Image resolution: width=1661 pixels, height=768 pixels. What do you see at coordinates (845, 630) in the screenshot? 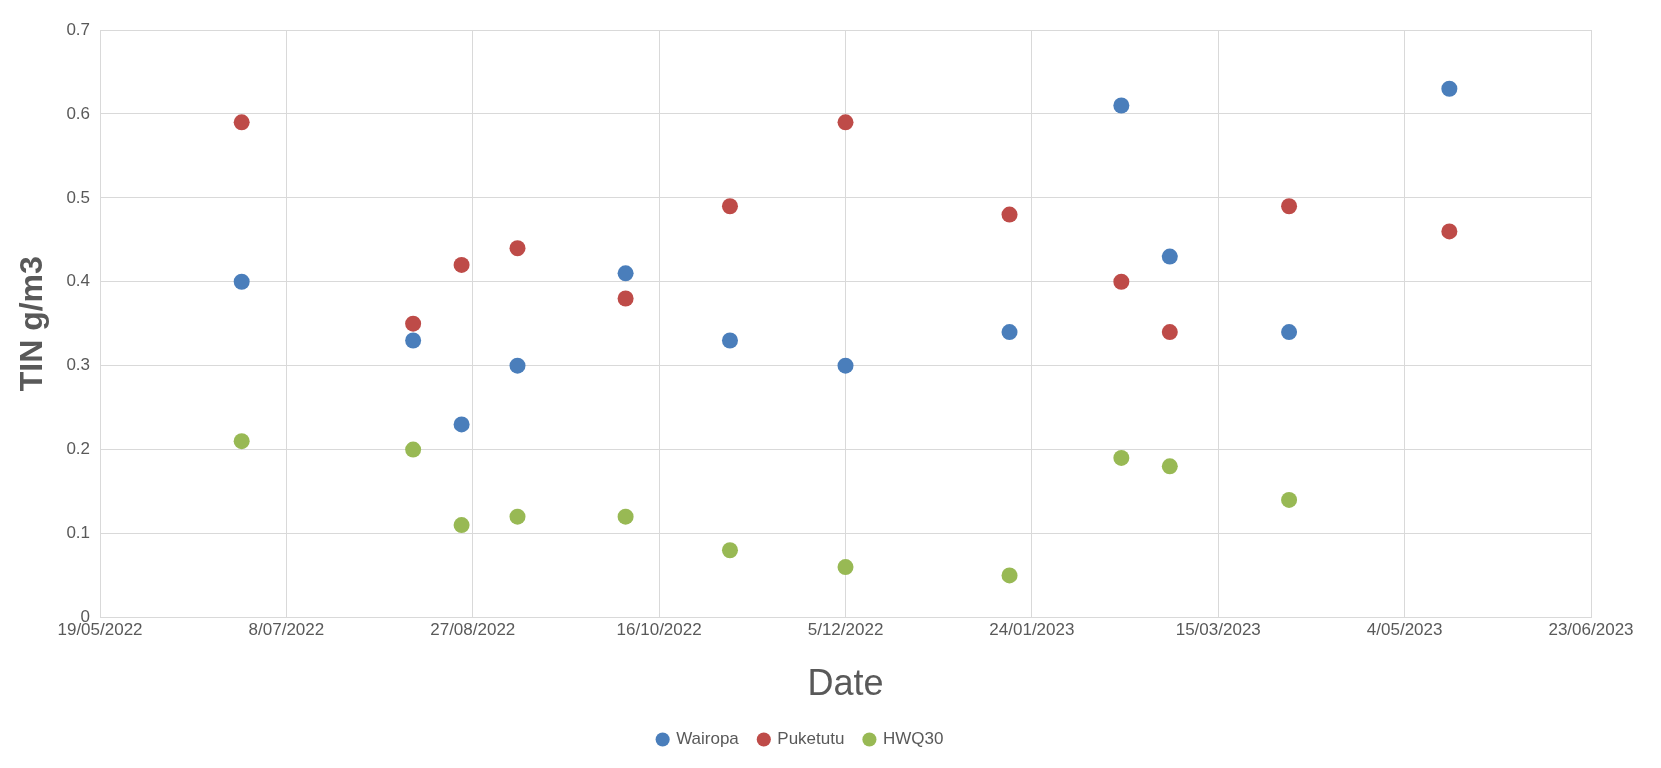
I see `x-tick-label: 5/12/2022` at bounding box center [845, 630].